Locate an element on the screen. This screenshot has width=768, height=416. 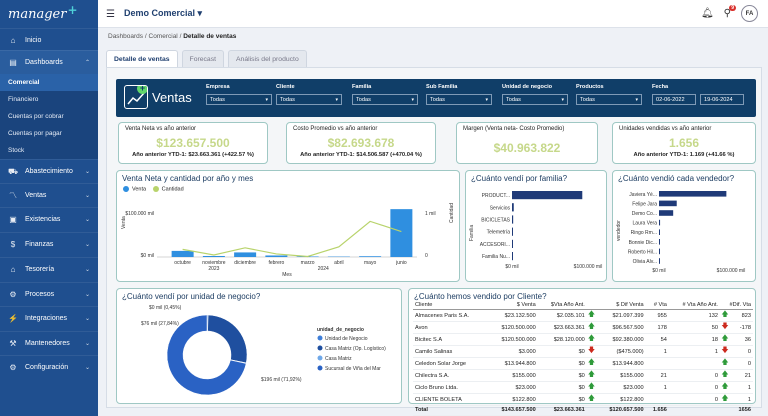
col-header: #Dif. Vta is located at coordinates (736, 305).